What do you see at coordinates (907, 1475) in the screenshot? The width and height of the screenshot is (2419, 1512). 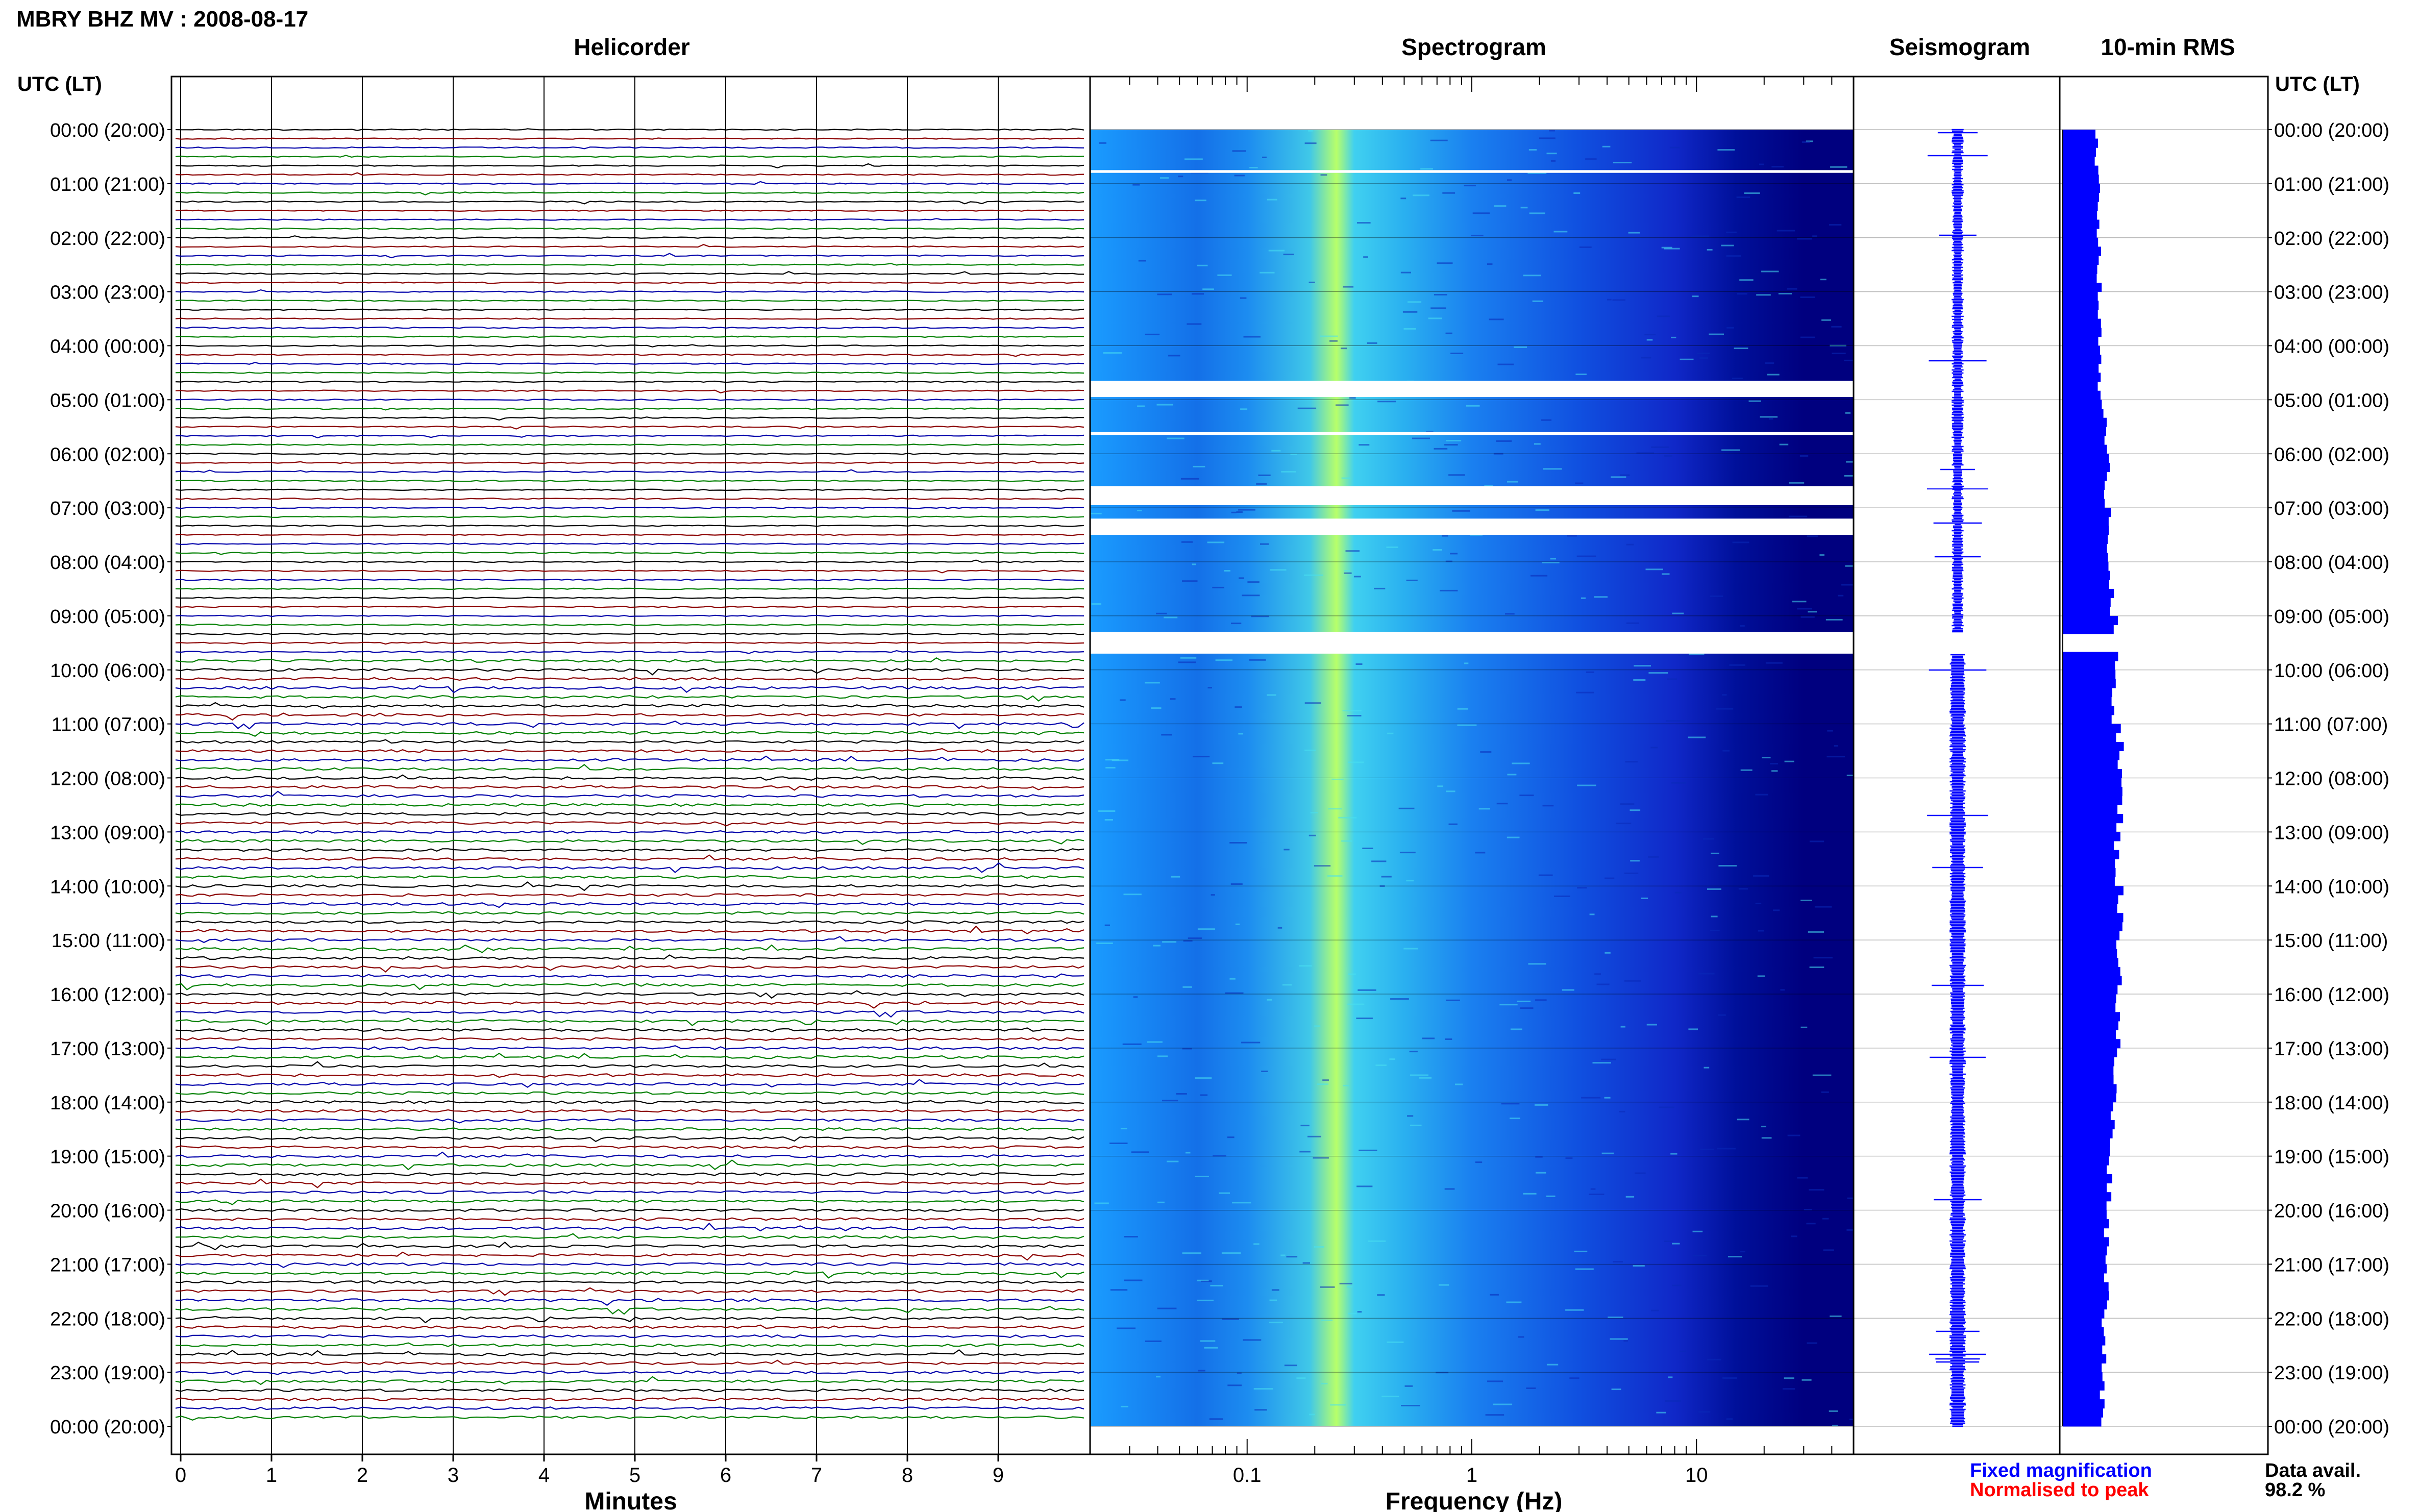 I see `helicorder-tick-label: 8` at bounding box center [907, 1475].